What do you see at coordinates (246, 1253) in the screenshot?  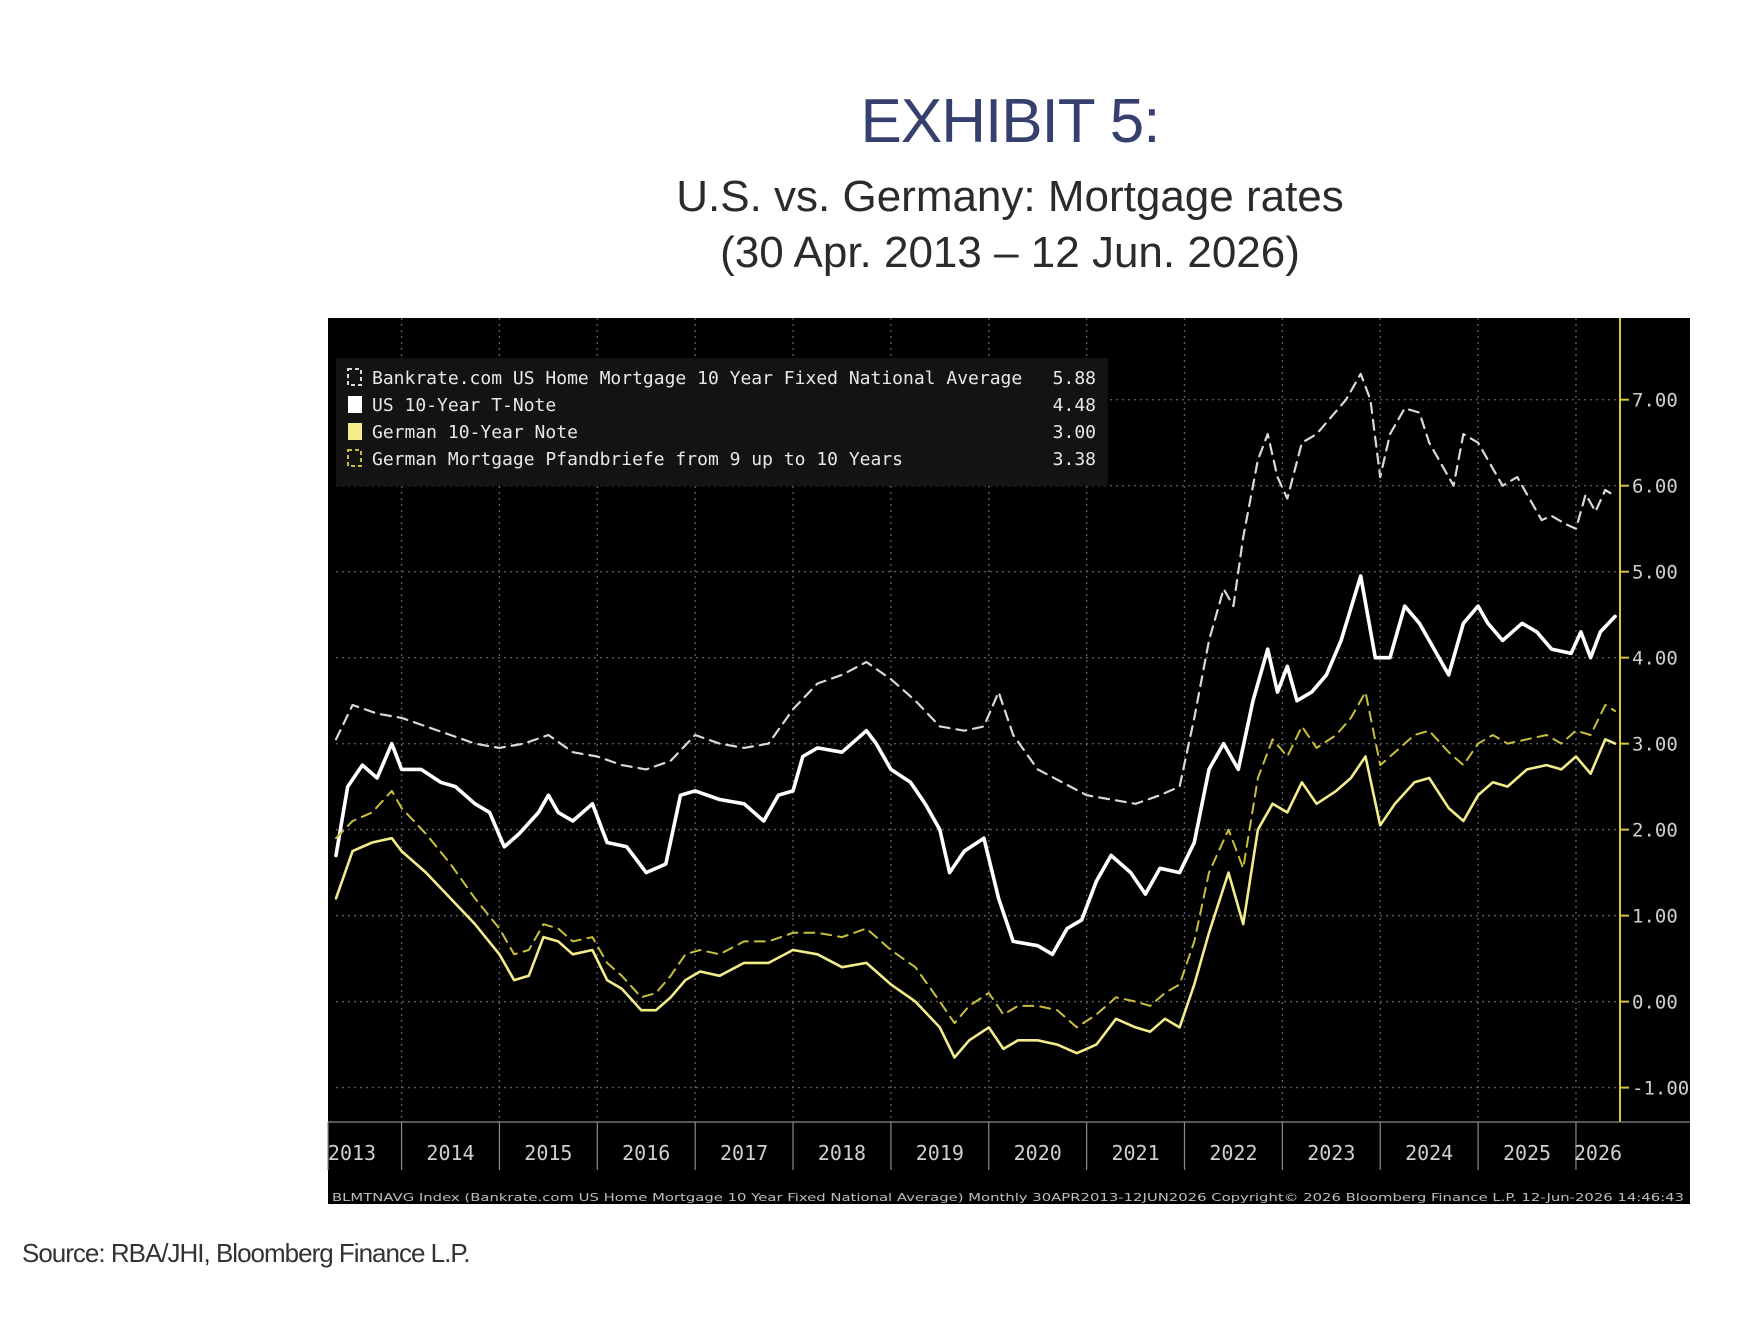 I see `source-note: Source: RBA/JHI, Bloomberg Finance L.P.` at bounding box center [246, 1253].